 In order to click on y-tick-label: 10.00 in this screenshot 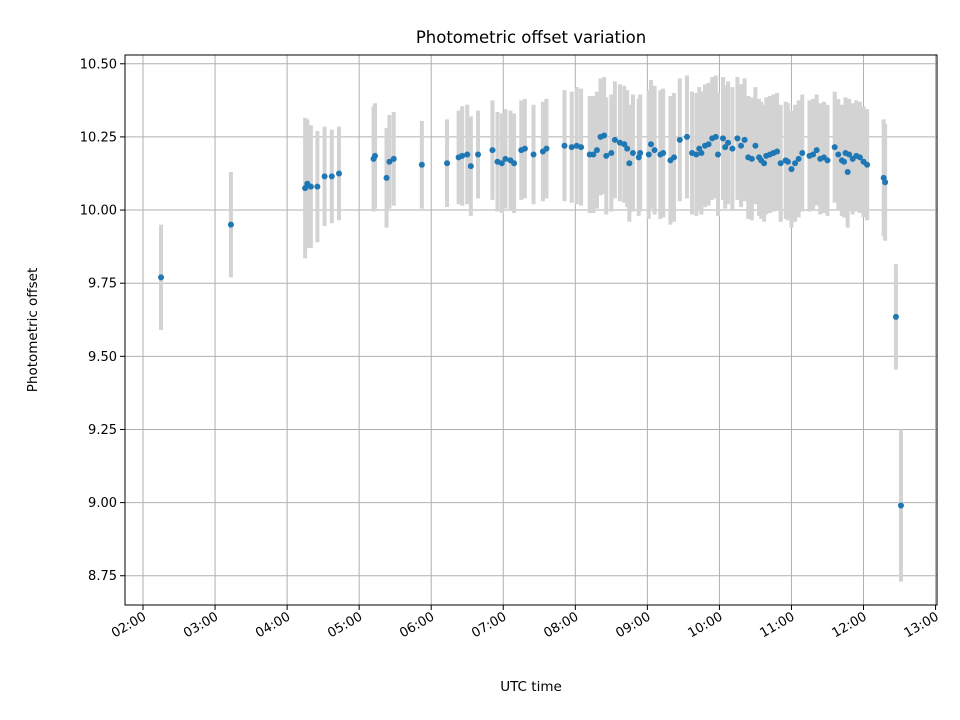, I will do `click(98, 211)`.